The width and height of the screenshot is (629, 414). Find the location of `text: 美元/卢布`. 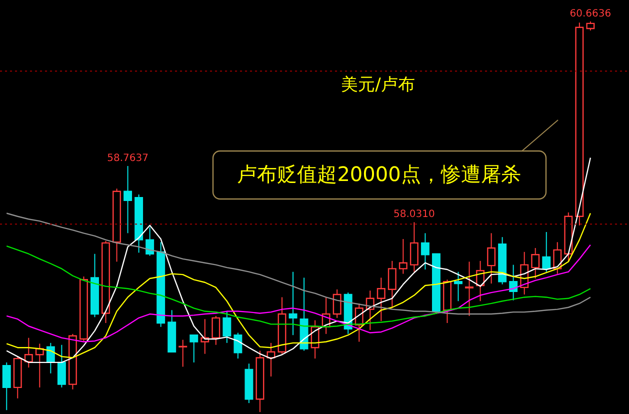

text: 美元/卢布 is located at coordinates (378, 85).